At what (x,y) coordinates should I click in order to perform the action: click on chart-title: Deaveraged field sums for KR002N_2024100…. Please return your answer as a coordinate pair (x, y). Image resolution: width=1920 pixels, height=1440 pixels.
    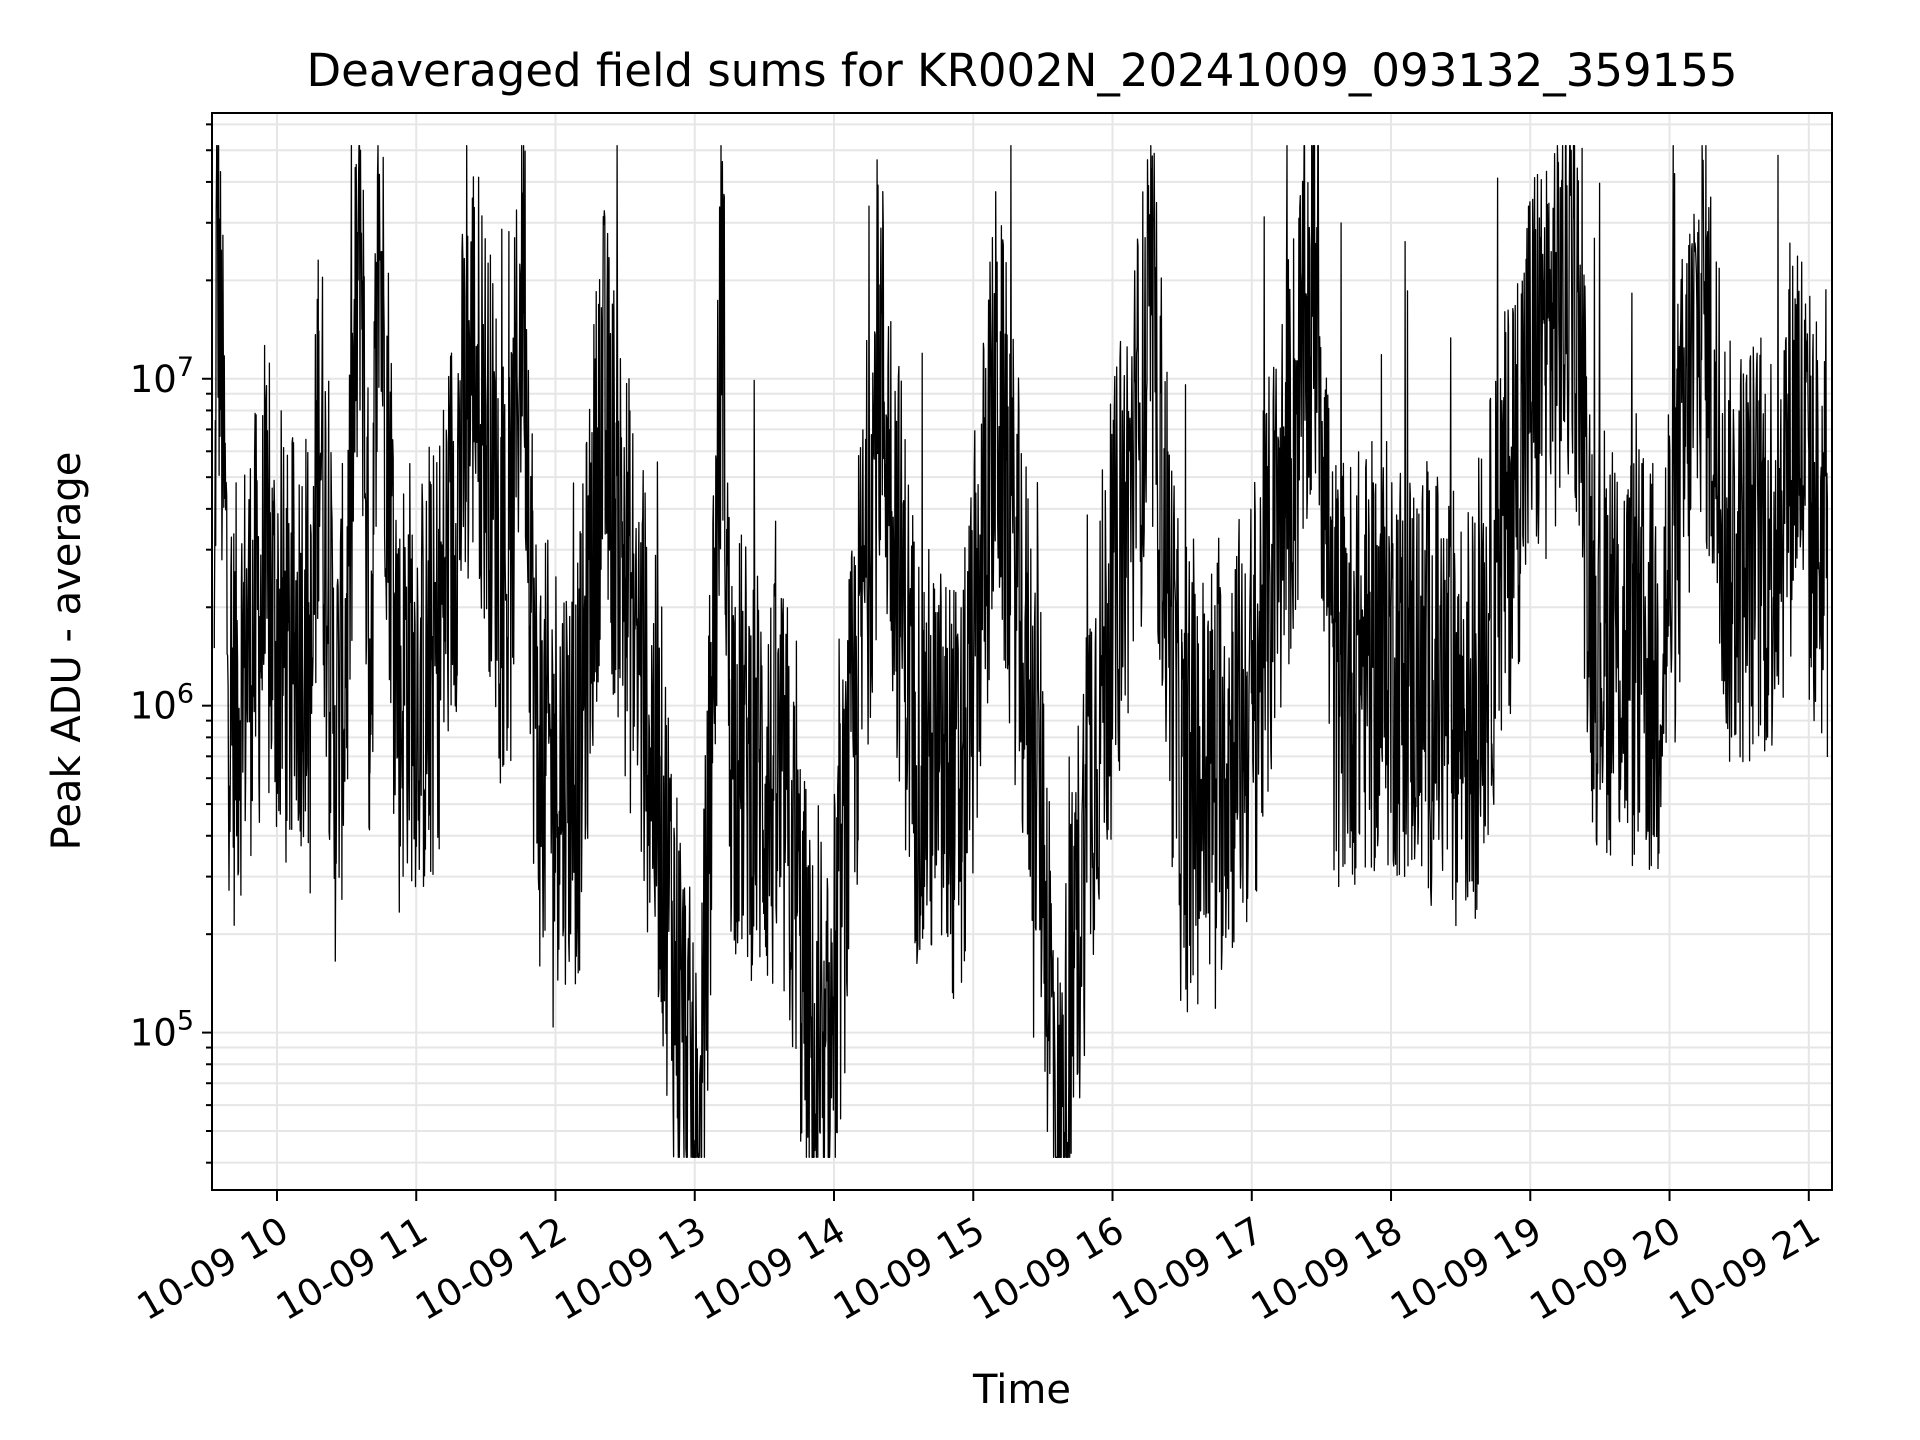
    Looking at the image, I should click on (1022, 70).